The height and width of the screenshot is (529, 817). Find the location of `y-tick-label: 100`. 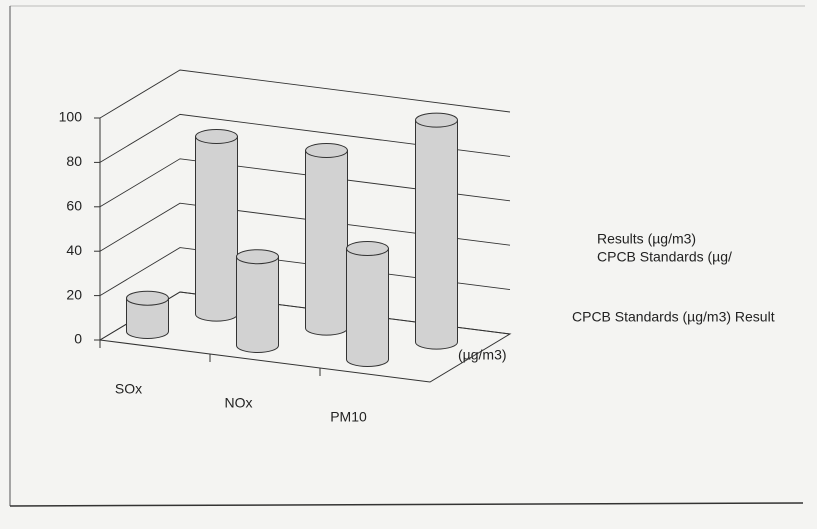

y-tick-label: 100 is located at coordinates (71, 117).